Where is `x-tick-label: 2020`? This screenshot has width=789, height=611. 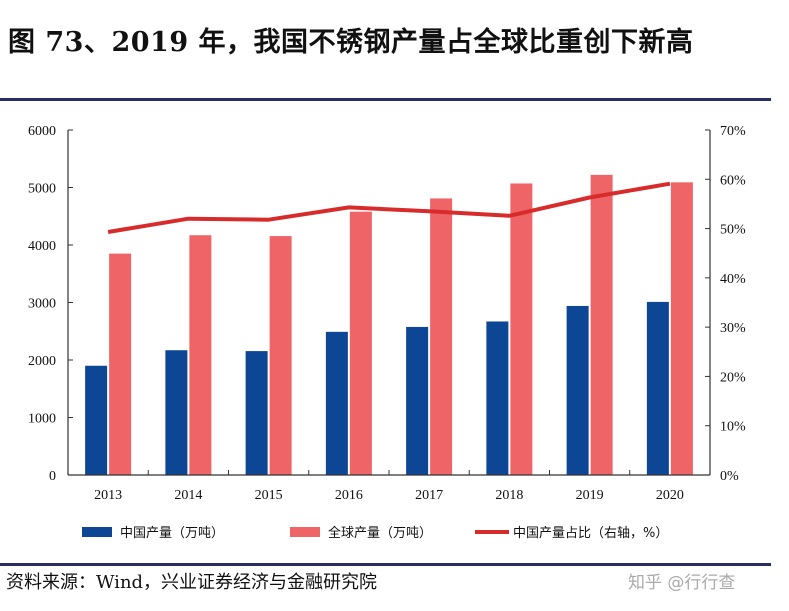 x-tick-label: 2020 is located at coordinates (670, 495).